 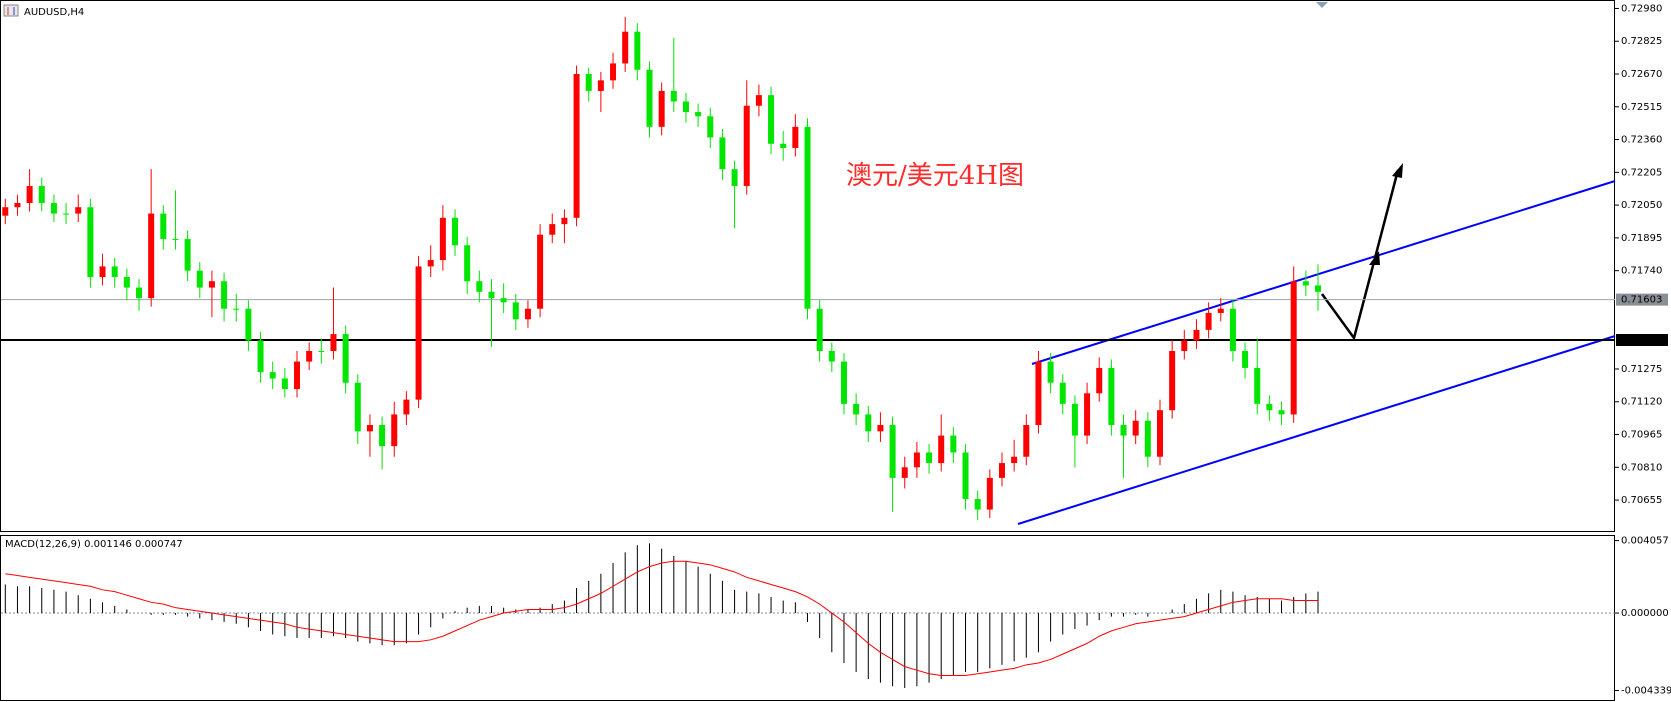 What do you see at coordinates (1641, 500) in the screenshot?
I see `y-tick-label: 0.70655` at bounding box center [1641, 500].